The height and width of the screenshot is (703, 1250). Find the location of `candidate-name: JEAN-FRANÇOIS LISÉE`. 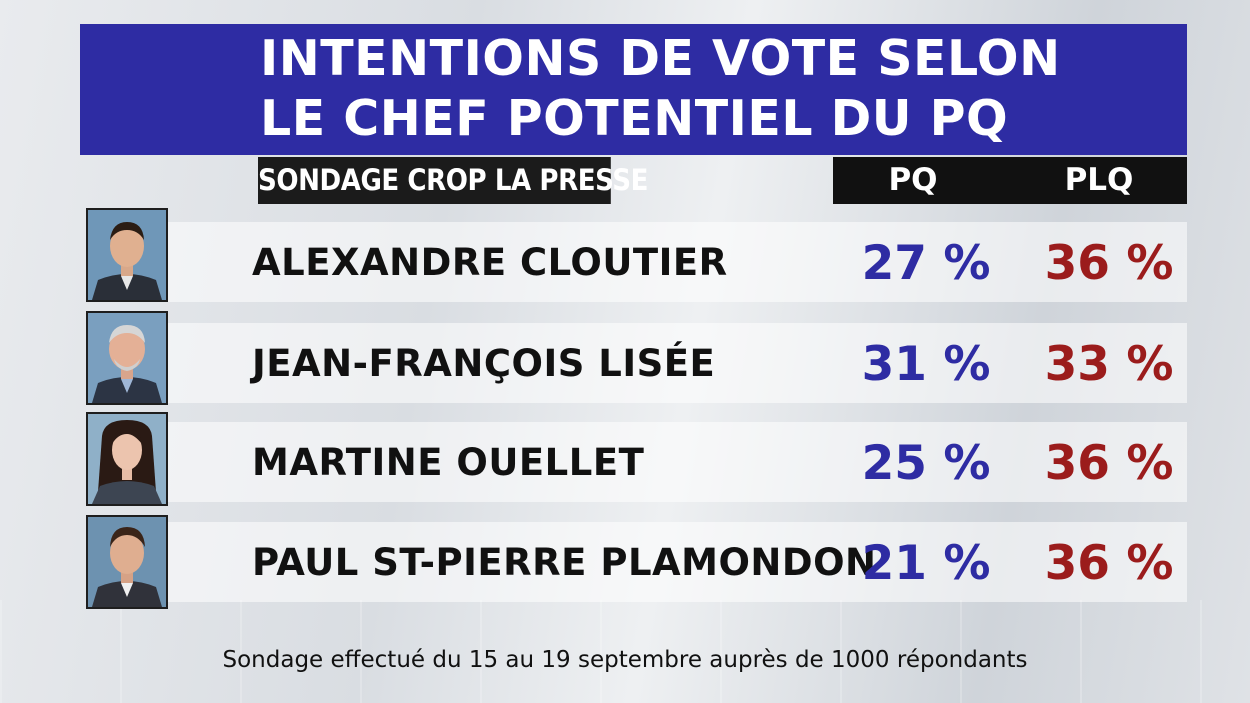

candidate-name: JEAN-FRANÇOIS LISÉE is located at coordinates (484, 363).